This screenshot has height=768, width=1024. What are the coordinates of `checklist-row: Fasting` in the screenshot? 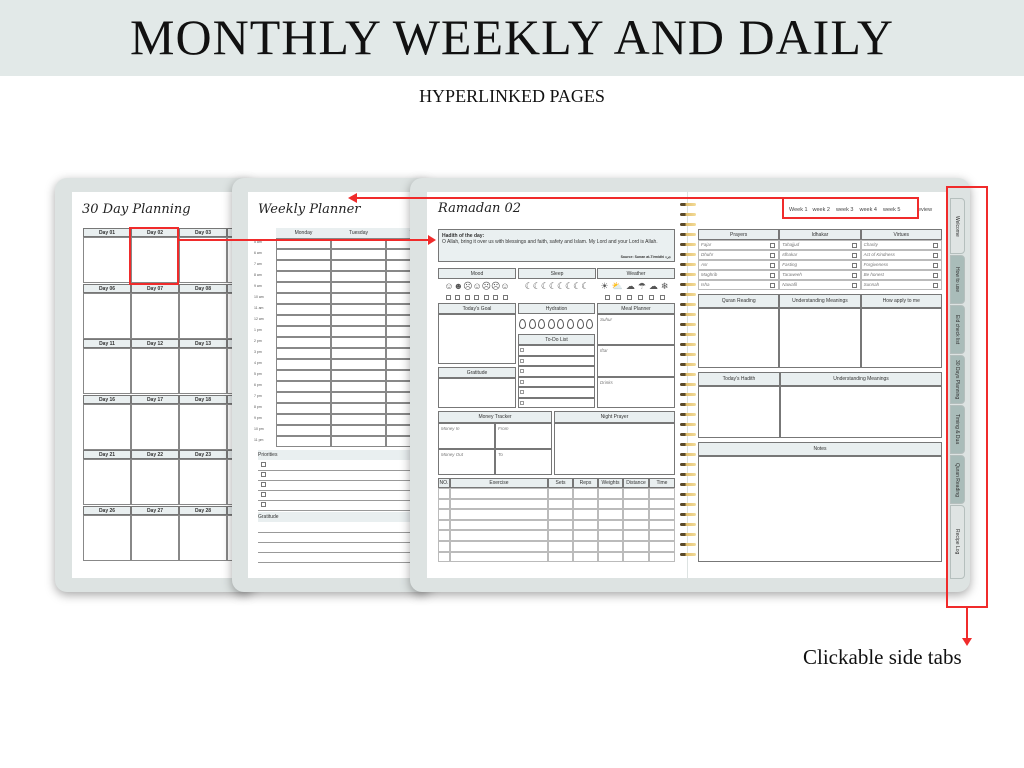 It's located at (820, 265).